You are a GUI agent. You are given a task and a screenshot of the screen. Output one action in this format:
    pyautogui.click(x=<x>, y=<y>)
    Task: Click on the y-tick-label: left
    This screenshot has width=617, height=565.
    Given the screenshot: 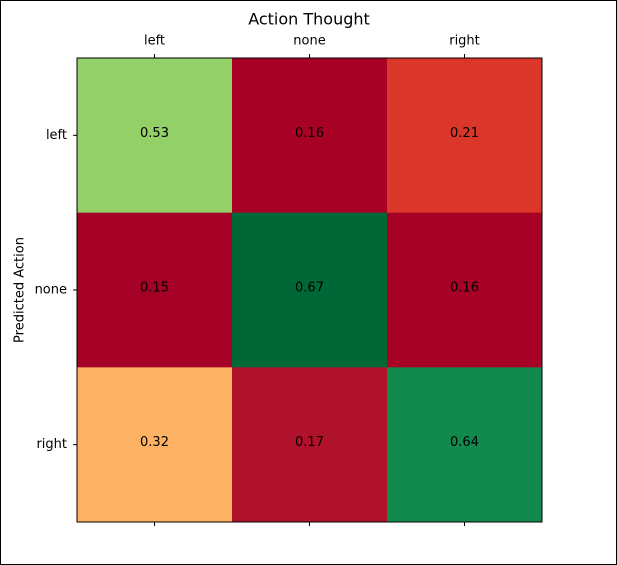 What is the action you would take?
    pyautogui.click(x=56, y=135)
    